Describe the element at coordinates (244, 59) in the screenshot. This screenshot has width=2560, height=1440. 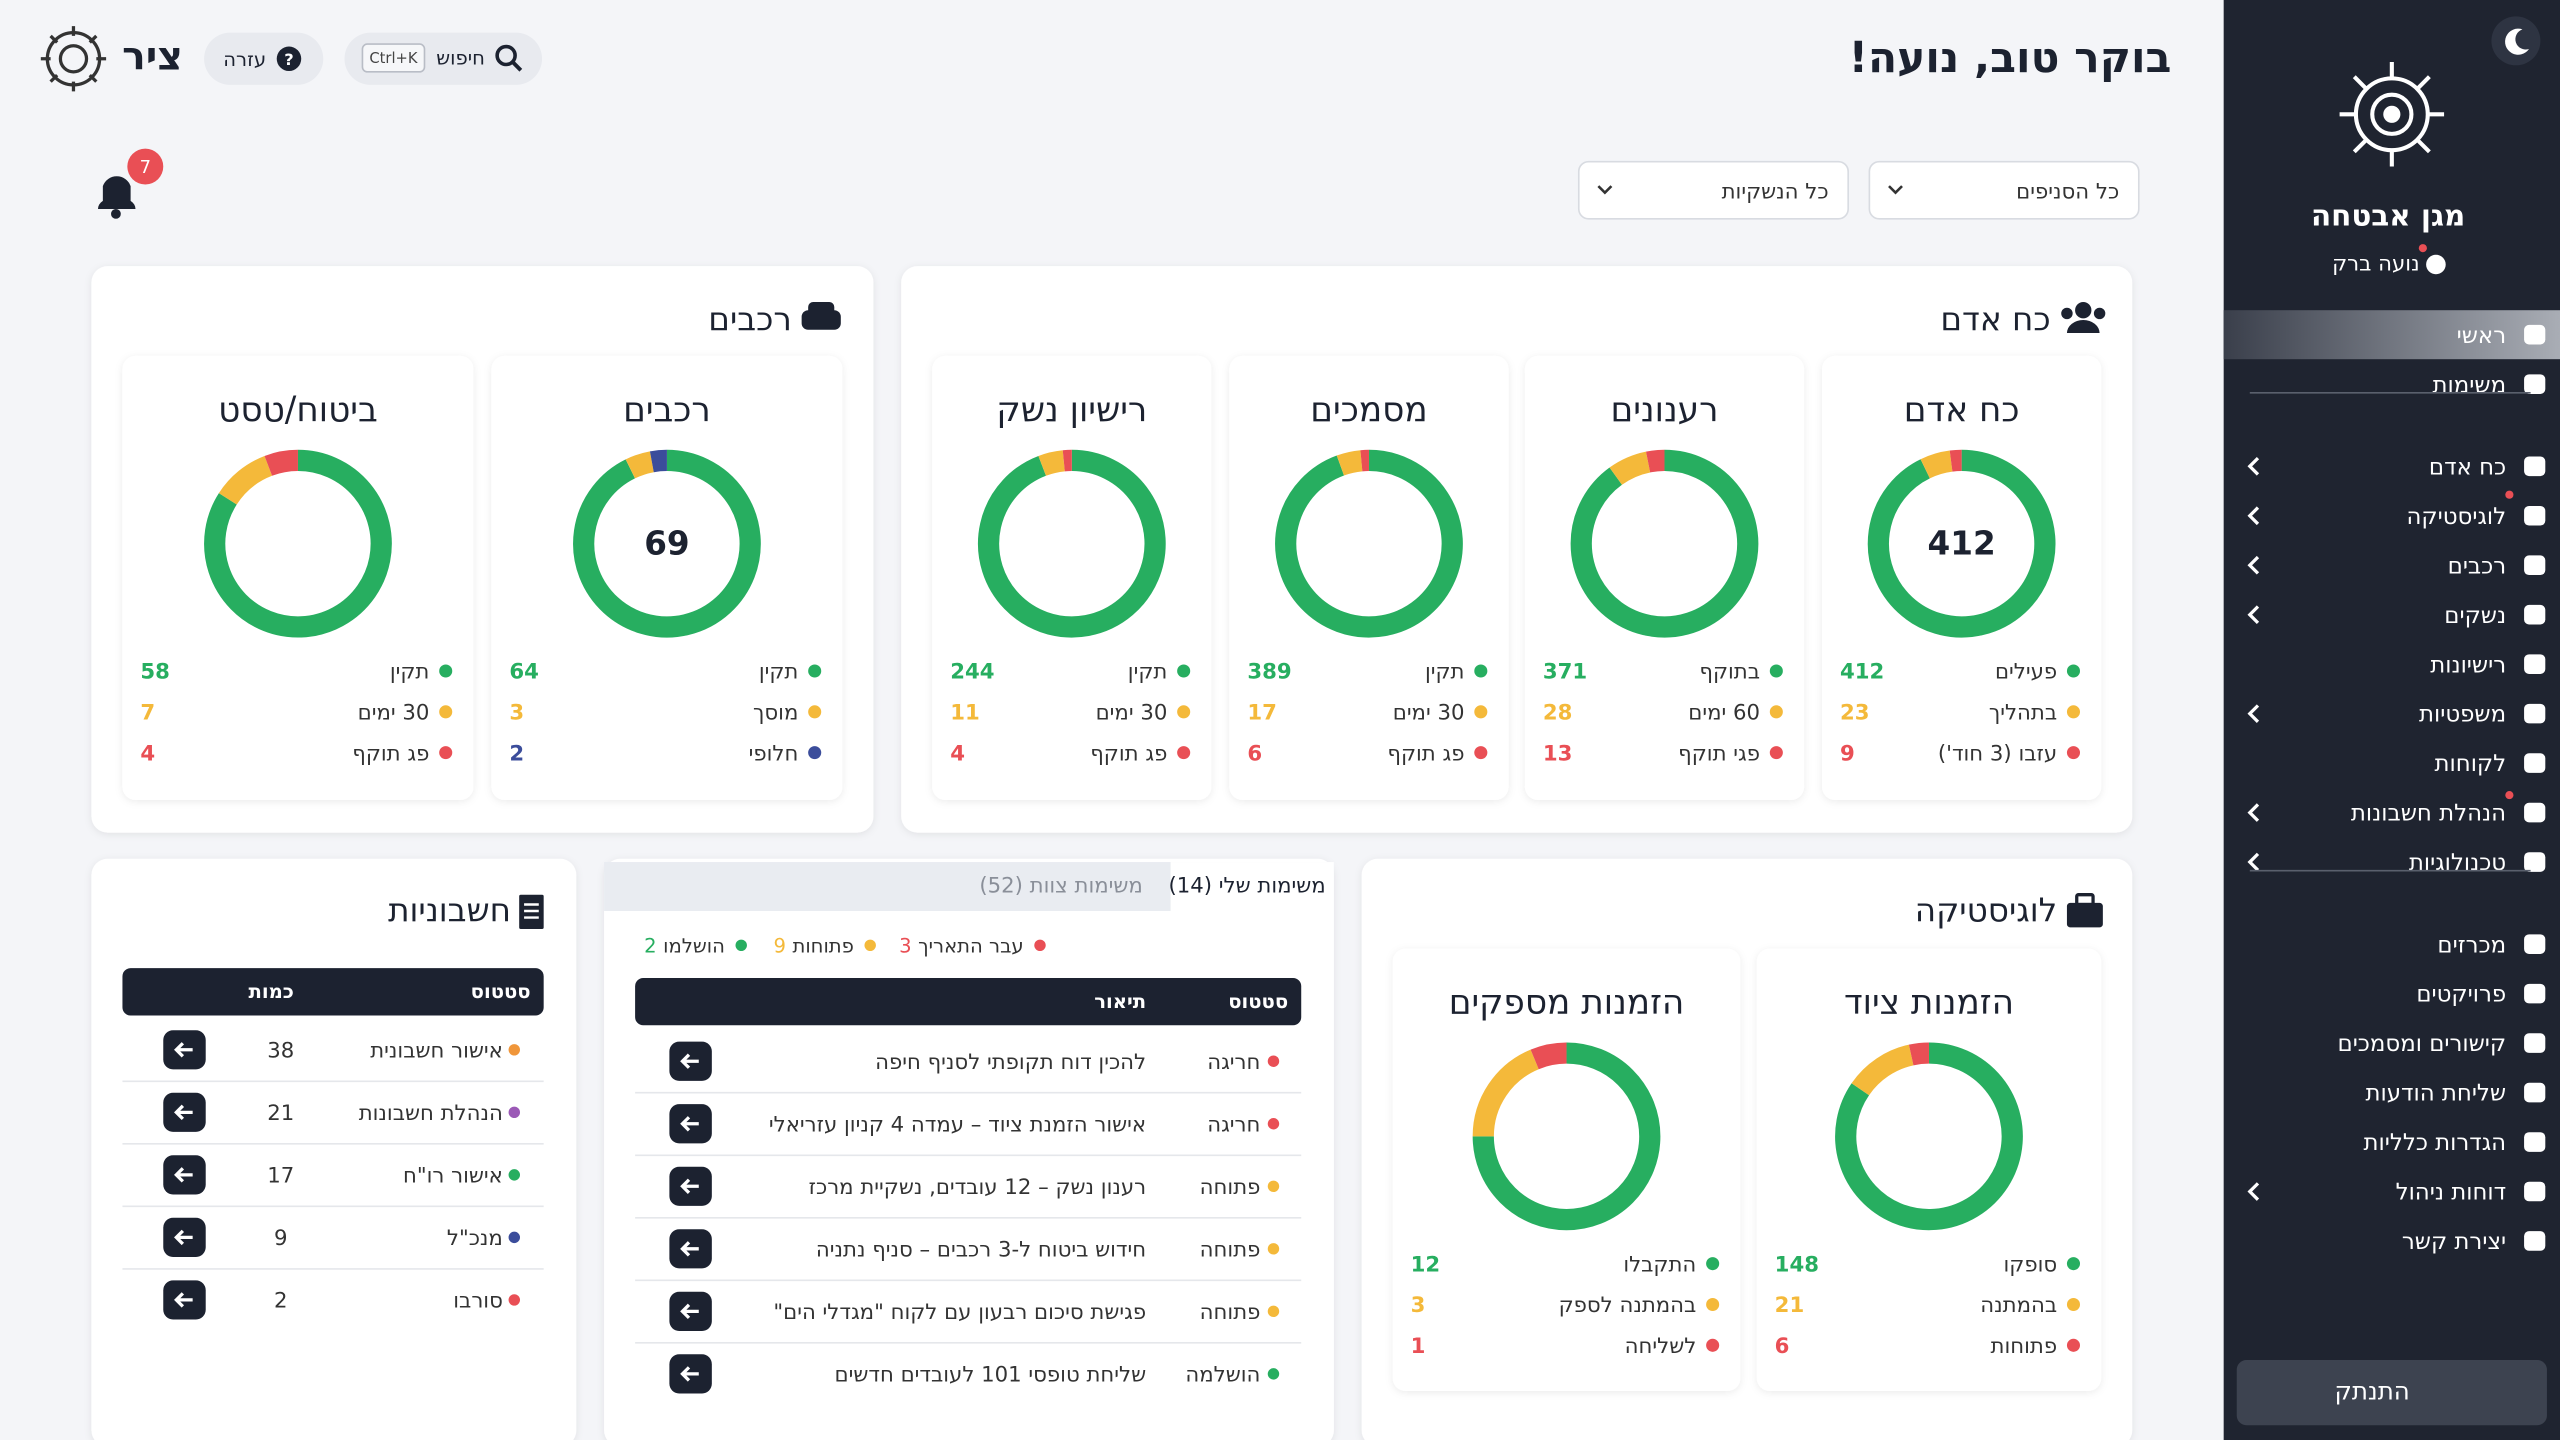
I see `help-label: עזרה` at that location.